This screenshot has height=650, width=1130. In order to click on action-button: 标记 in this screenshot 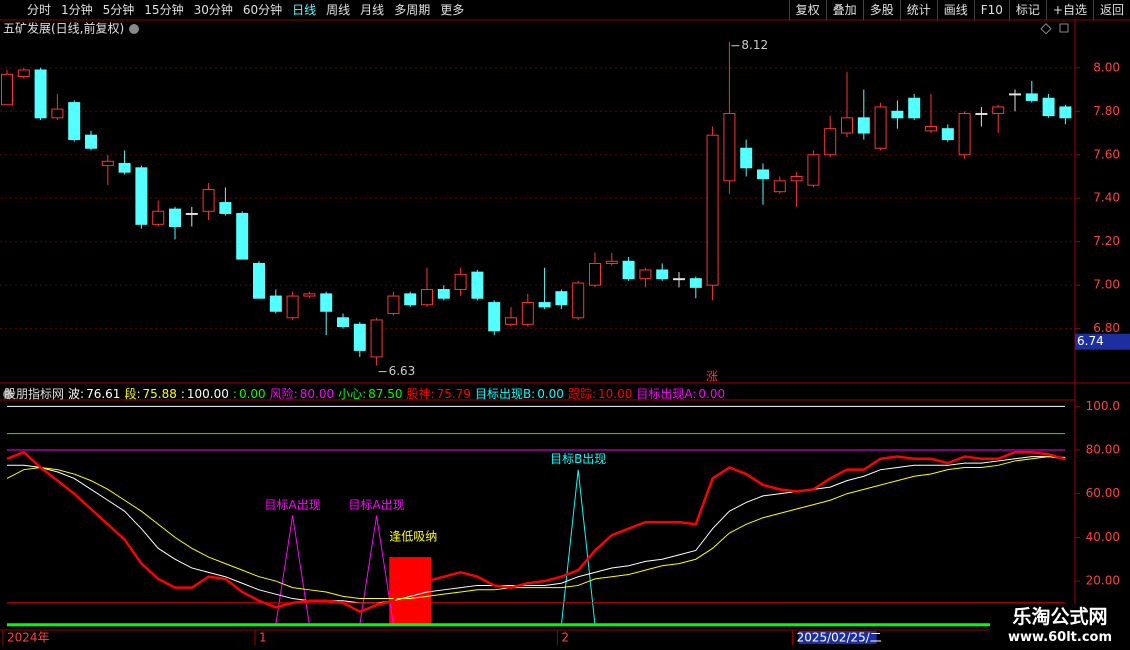, I will do `click(1027, 10)`.